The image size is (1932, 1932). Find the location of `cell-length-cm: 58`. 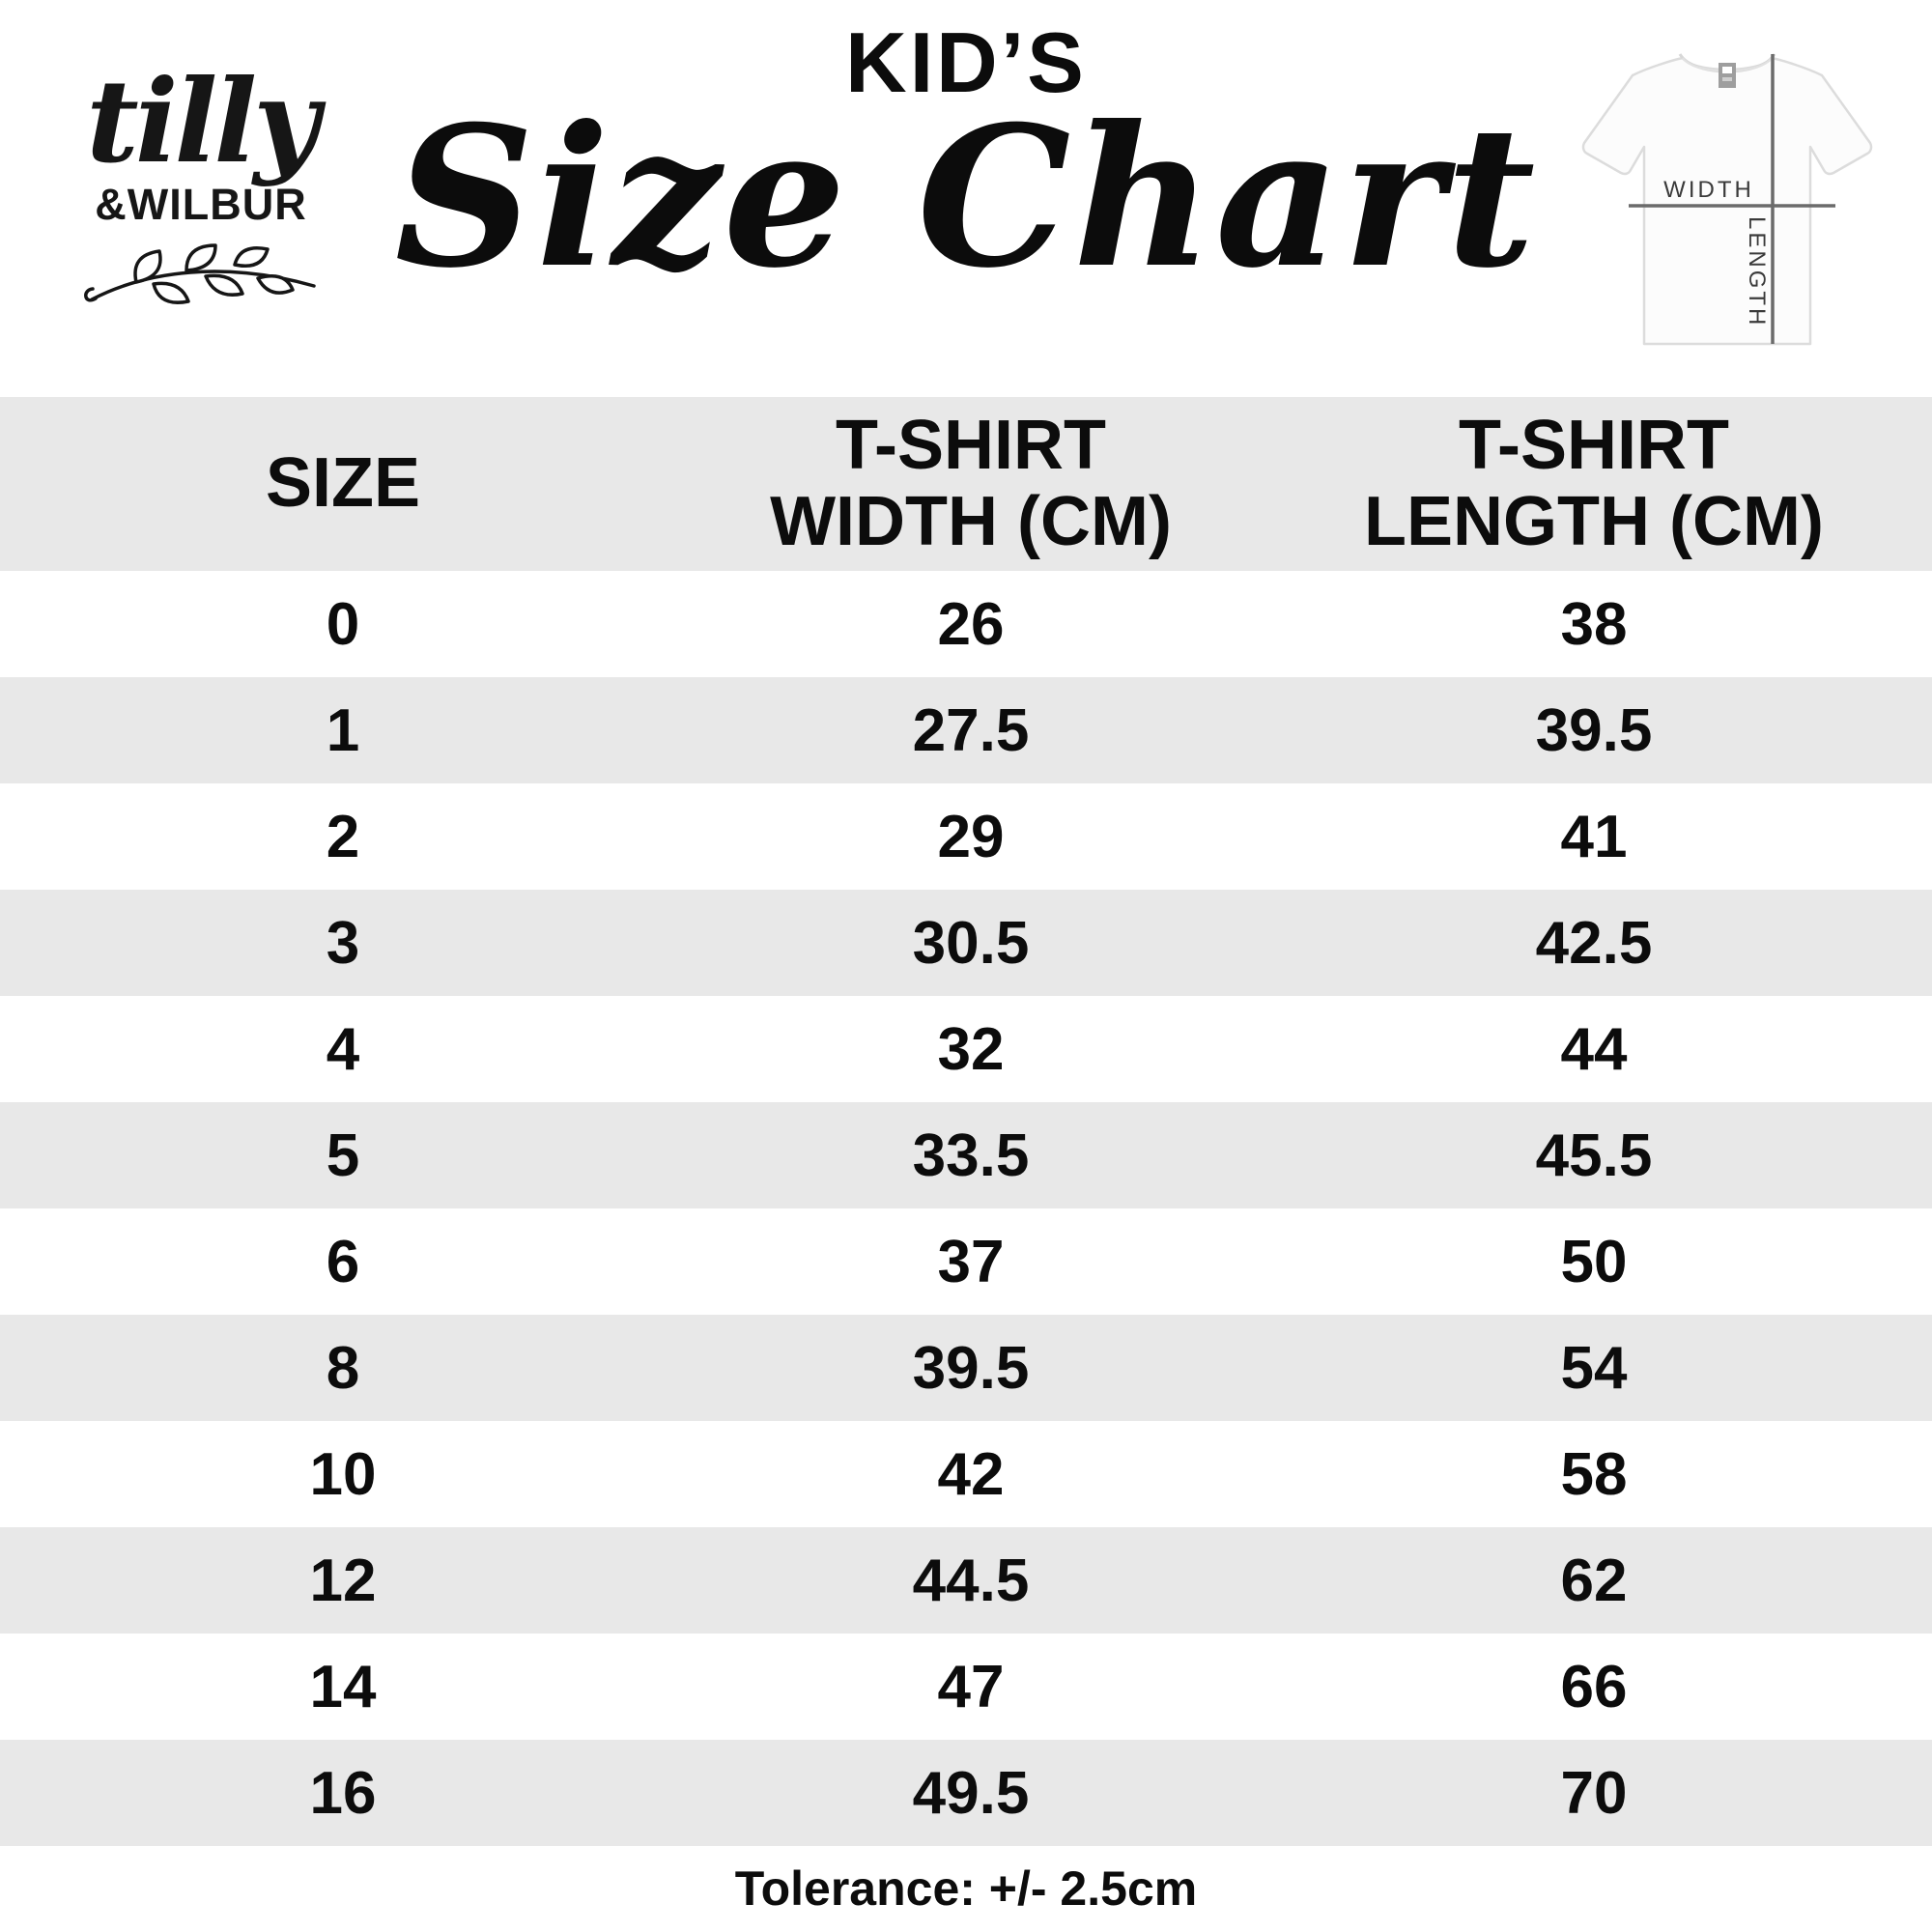

cell-length-cm: 58 is located at coordinates (1594, 1474).